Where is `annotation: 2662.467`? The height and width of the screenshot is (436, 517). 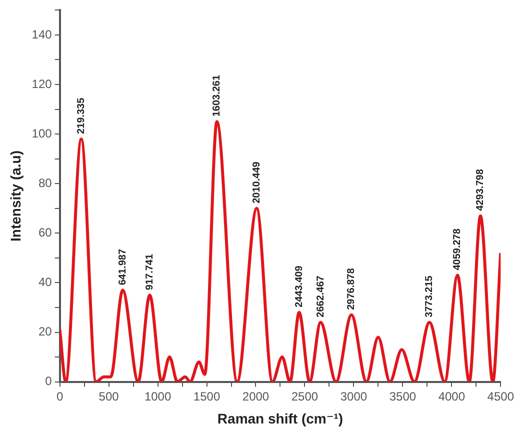 annotation: 2662.467 is located at coordinates (320, 296).